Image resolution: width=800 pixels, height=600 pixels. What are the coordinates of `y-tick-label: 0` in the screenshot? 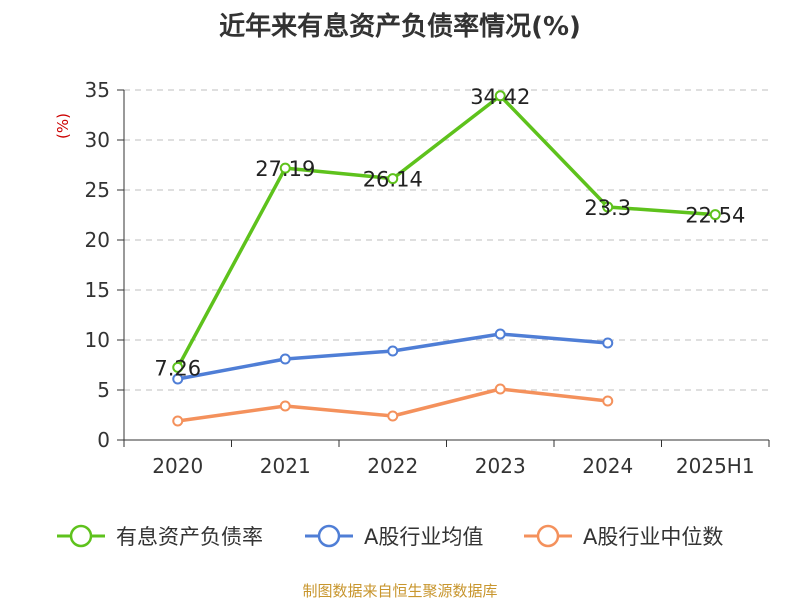 It's located at (103, 440).